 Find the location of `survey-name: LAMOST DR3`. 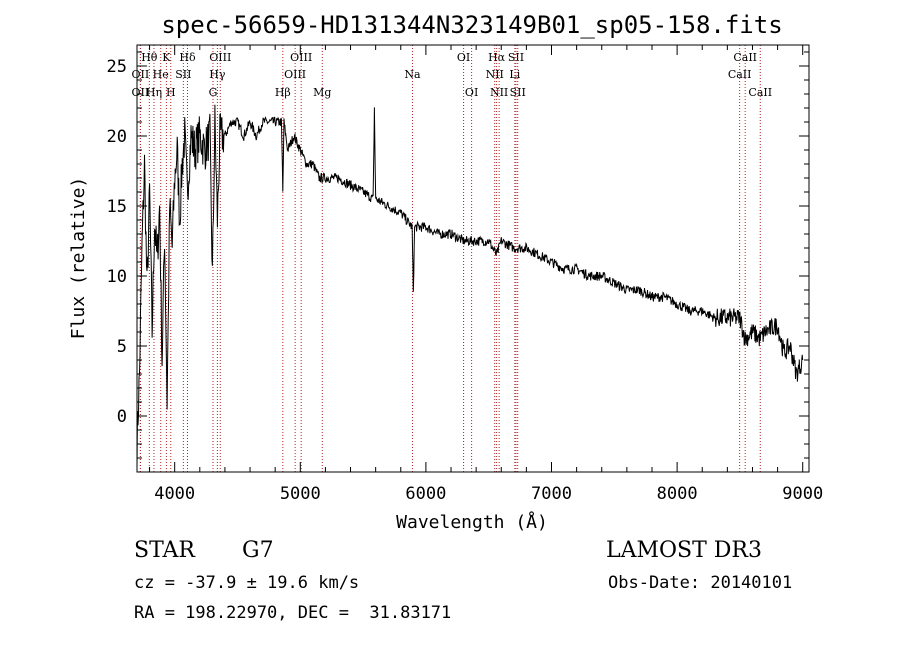

survey-name: LAMOST DR3 is located at coordinates (684, 550).